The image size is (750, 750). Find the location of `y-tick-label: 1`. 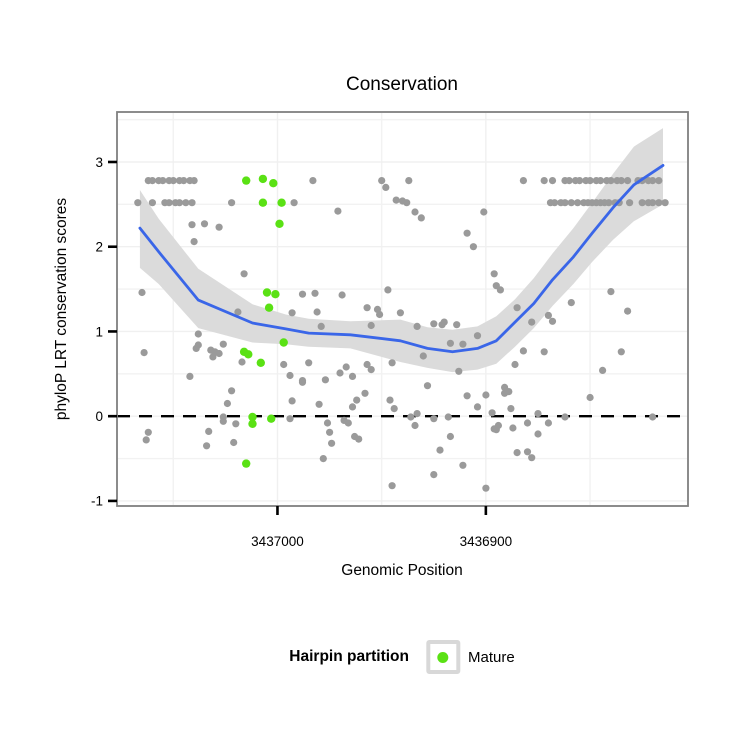

y-tick-label: 1 is located at coordinates (99, 331).